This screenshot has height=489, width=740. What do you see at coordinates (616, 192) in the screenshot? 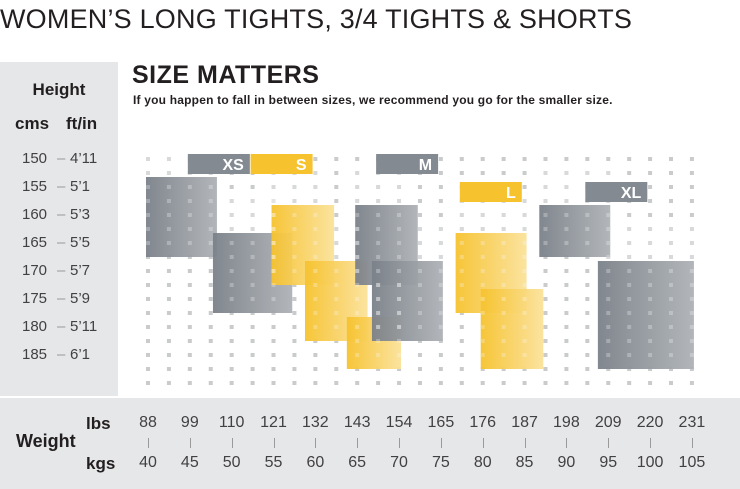
I see `size-label-box-xl` at bounding box center [616, 192].